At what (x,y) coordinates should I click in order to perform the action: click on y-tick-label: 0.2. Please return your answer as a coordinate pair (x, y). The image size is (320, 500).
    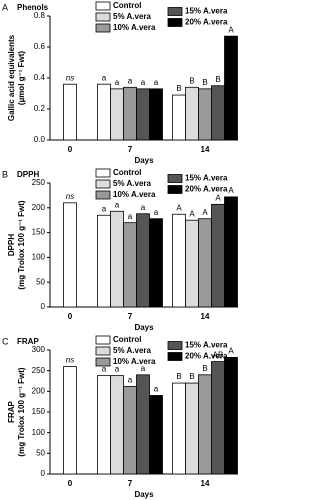
    Looking at the image, I should click on (40, 108).